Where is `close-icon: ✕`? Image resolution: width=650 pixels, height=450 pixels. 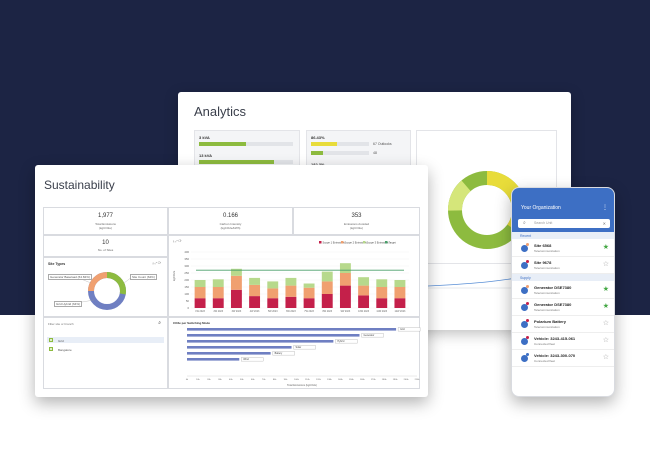
close-icon: ✕ is located at coordinates (604, 223).